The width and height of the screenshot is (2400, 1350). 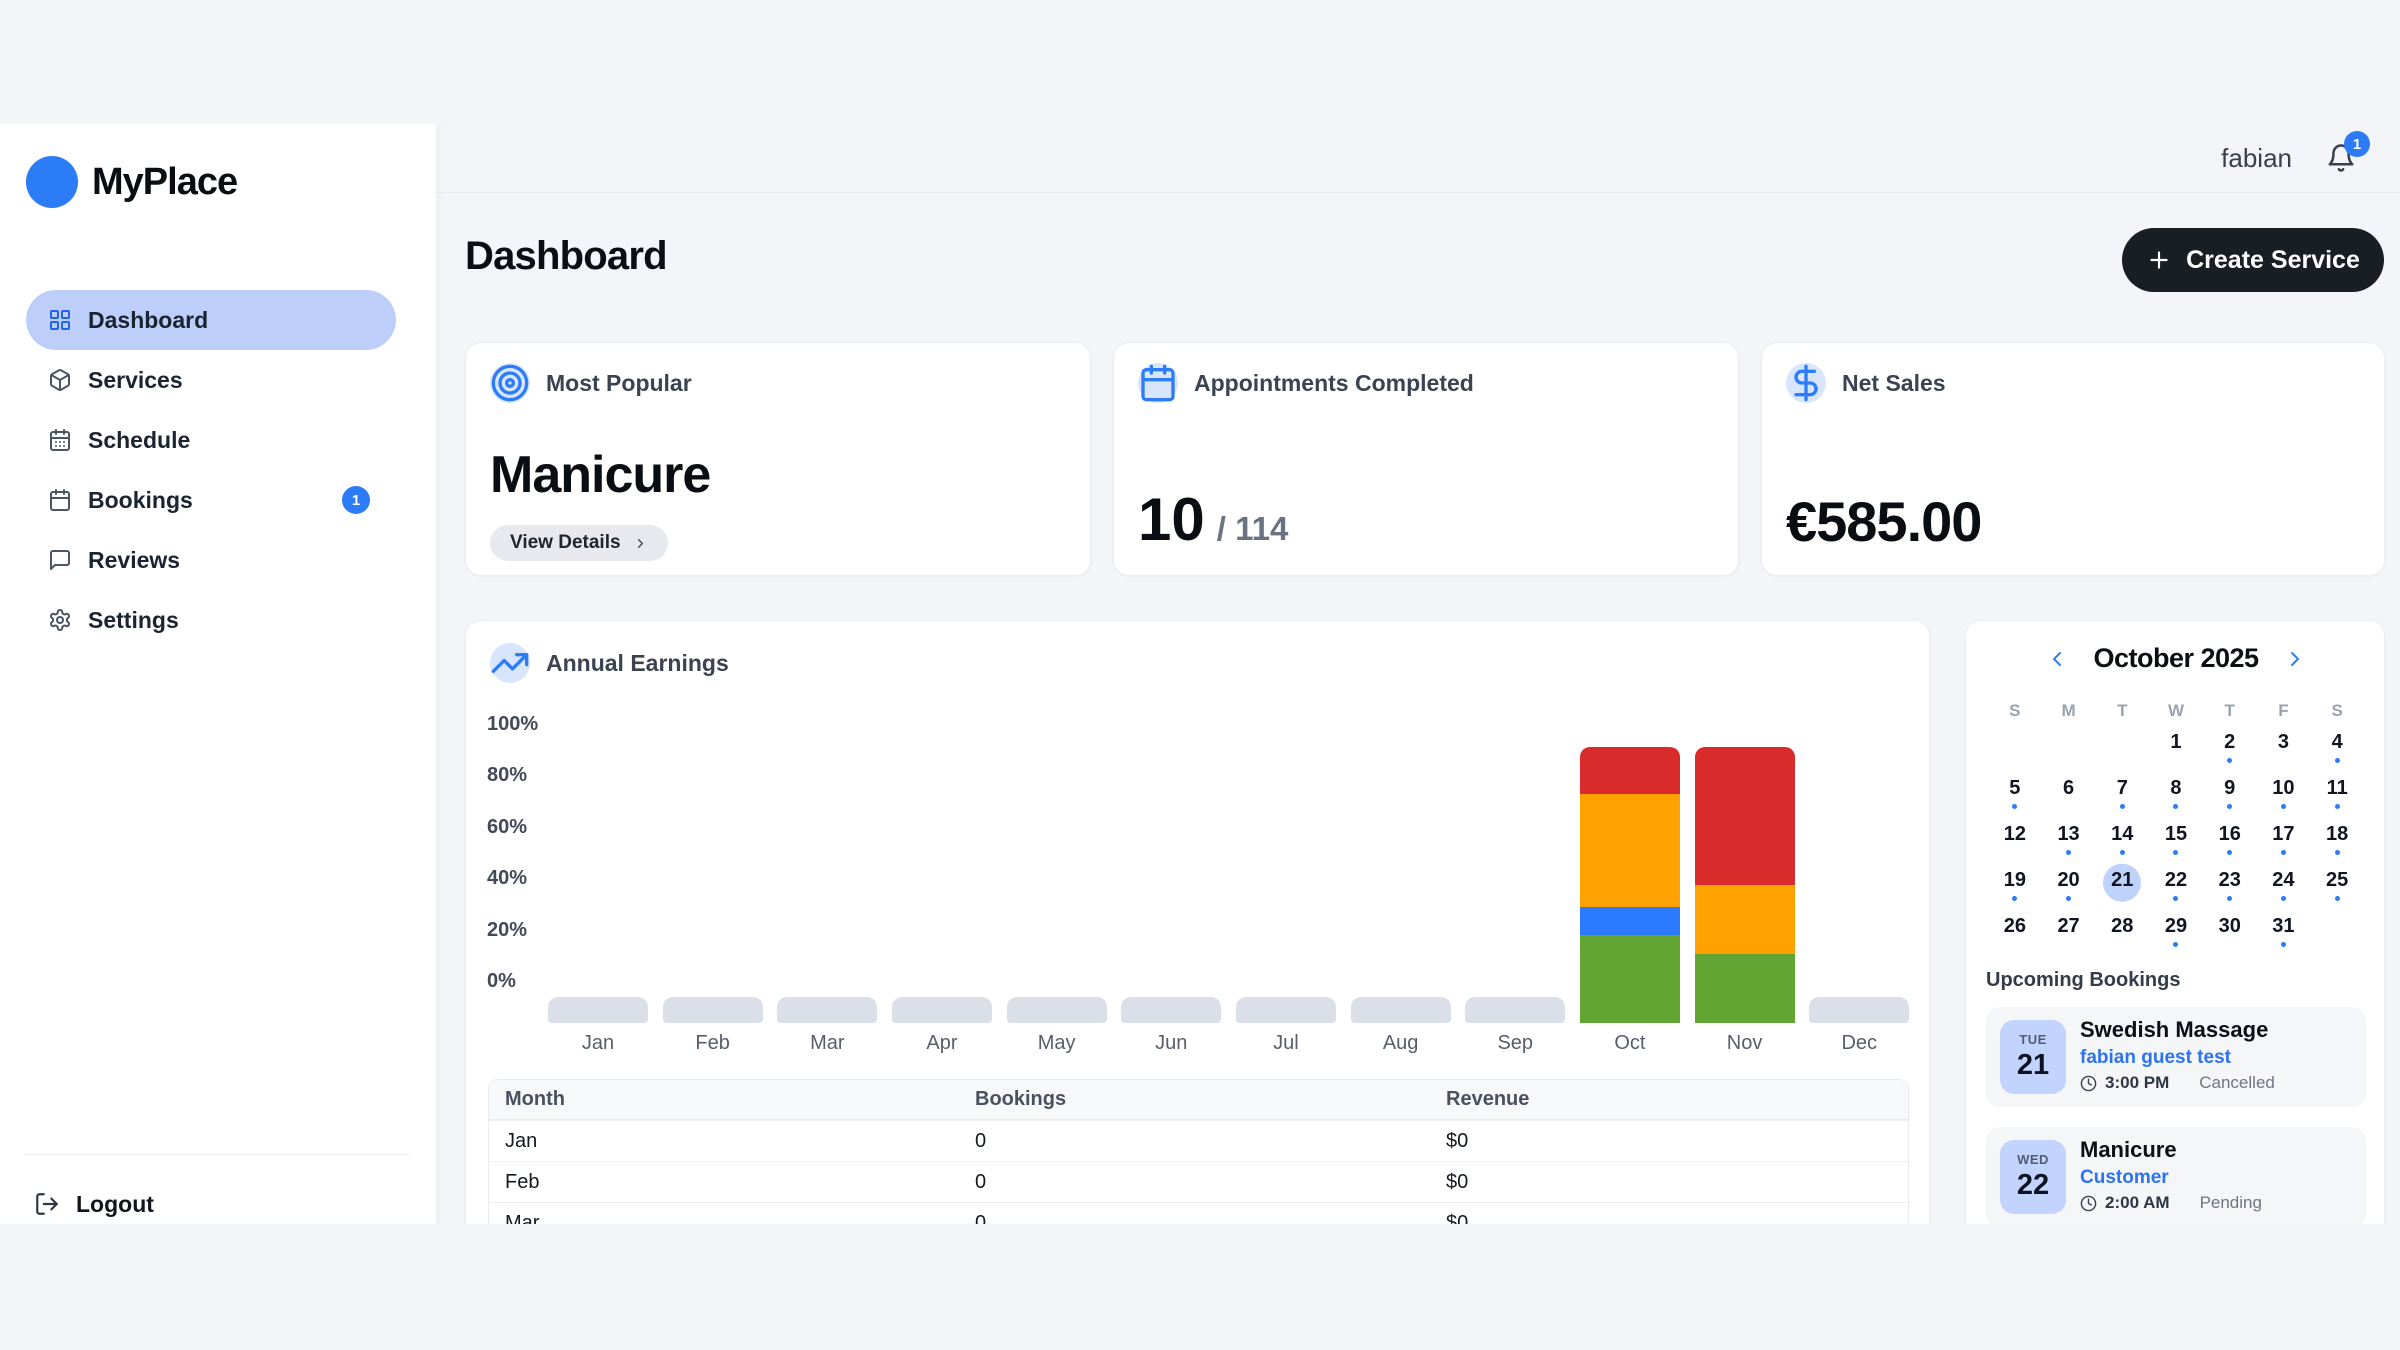 I want to click on username: fabian, so click(x=2256, y=157).